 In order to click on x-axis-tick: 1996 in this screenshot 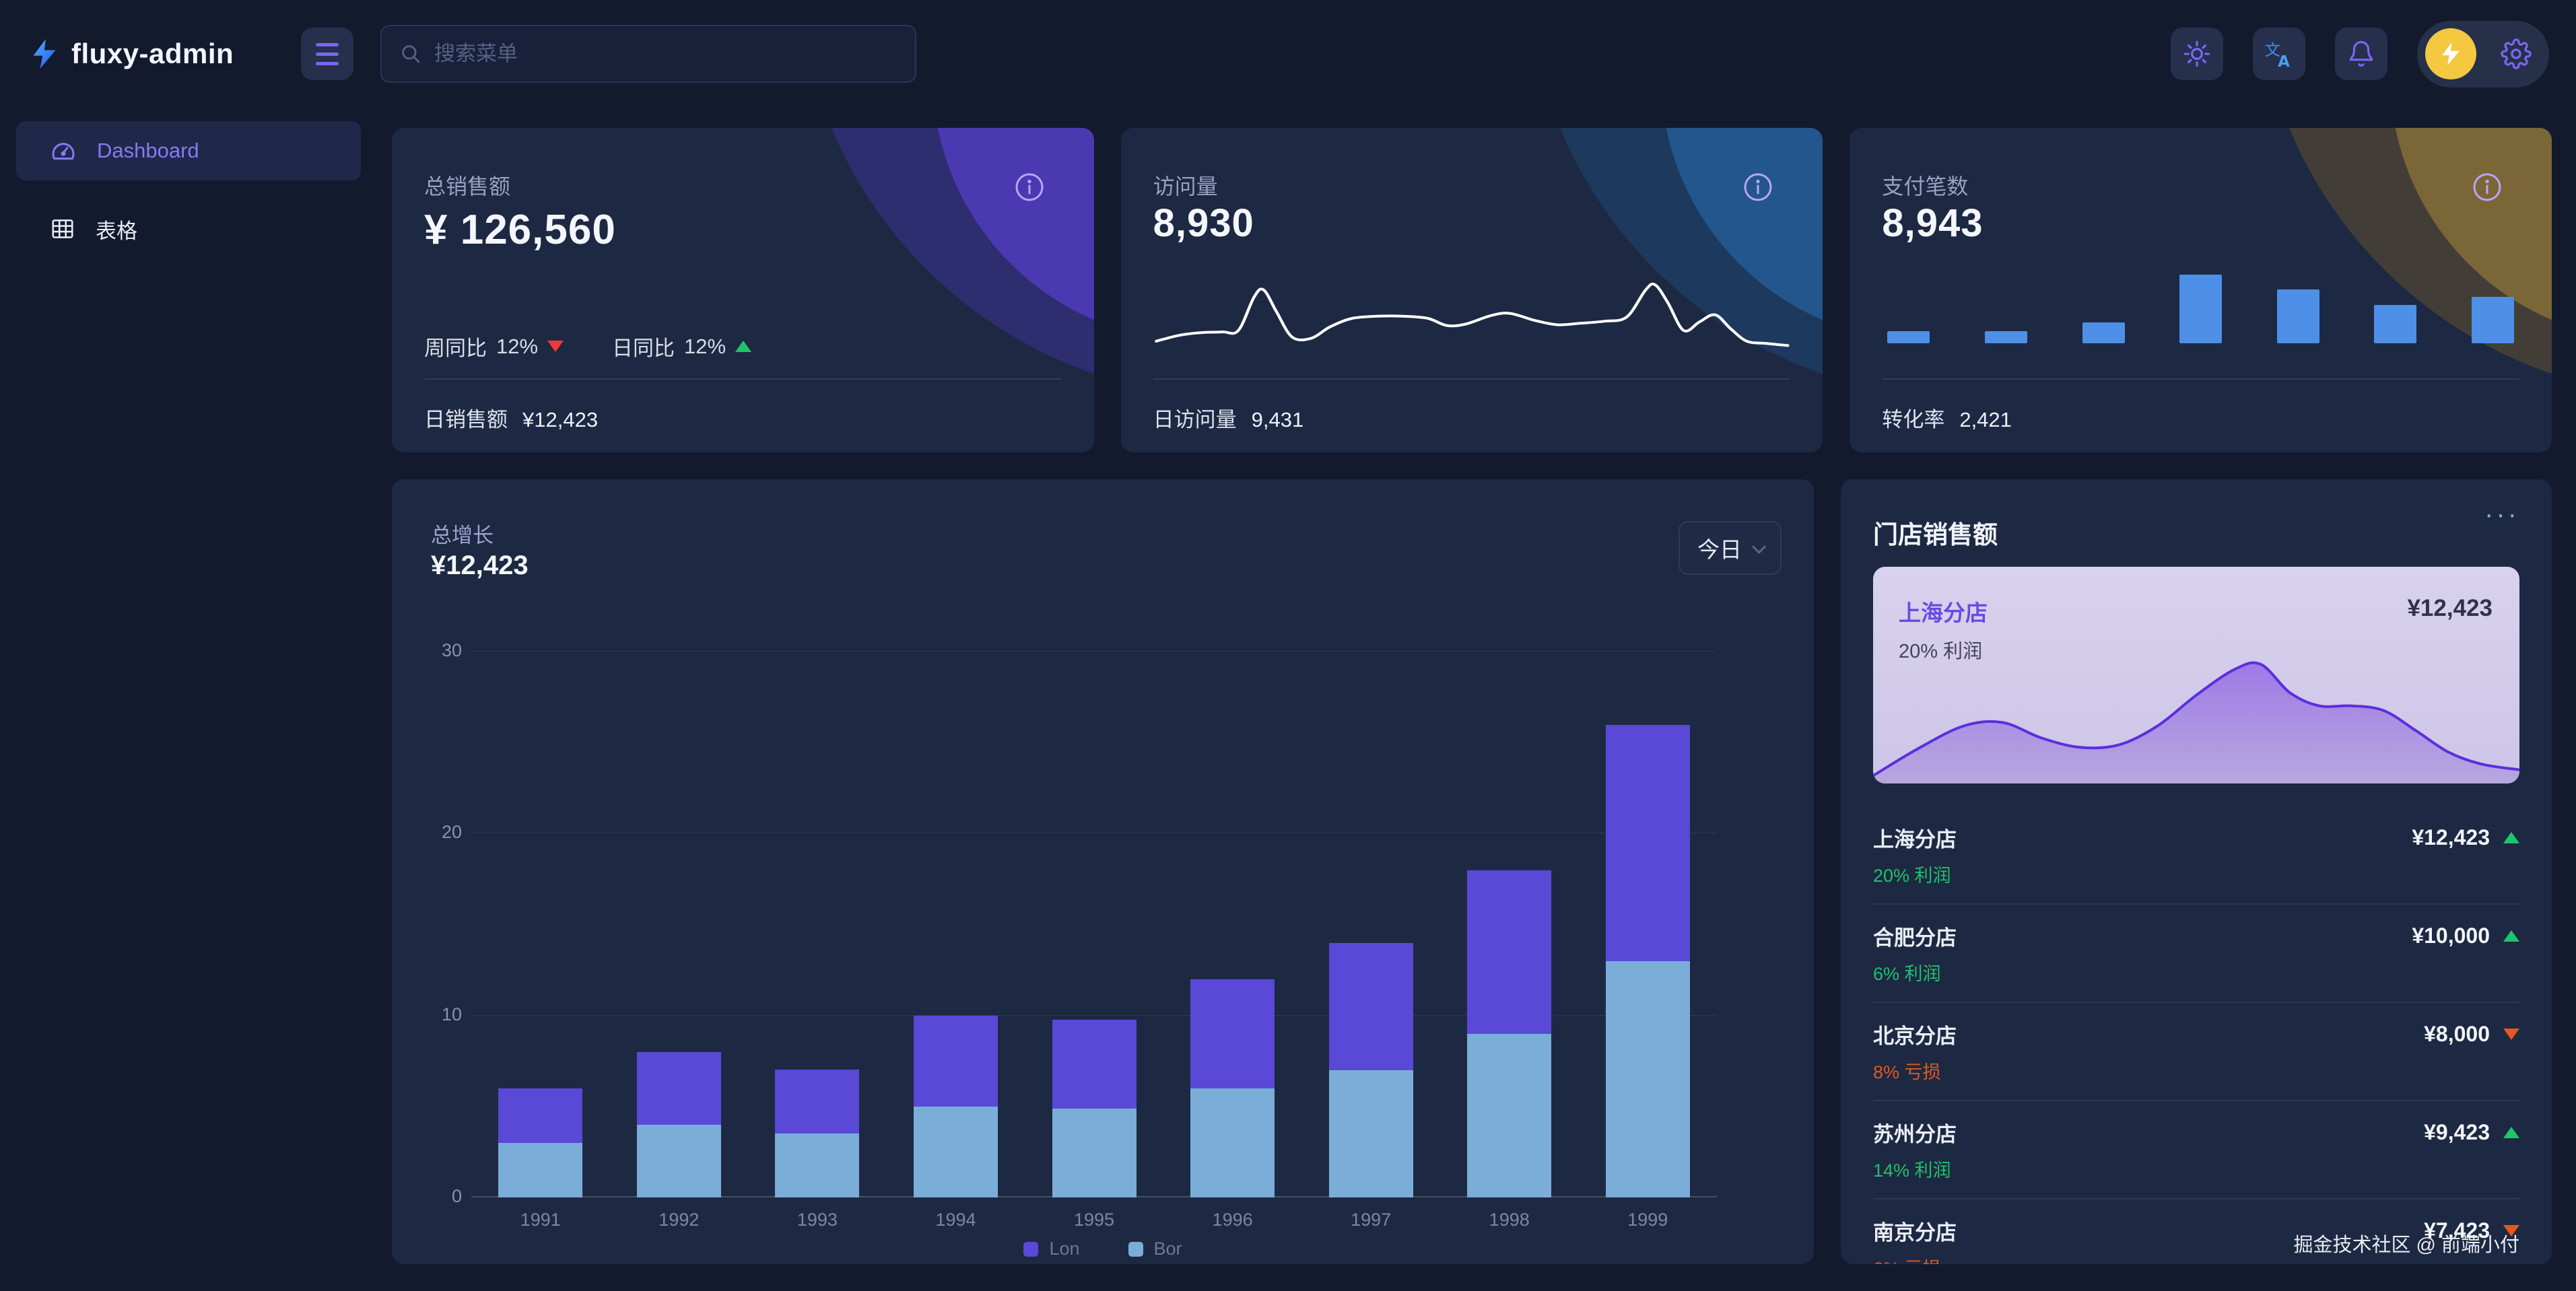, I will do `click(1232, 1220)`.